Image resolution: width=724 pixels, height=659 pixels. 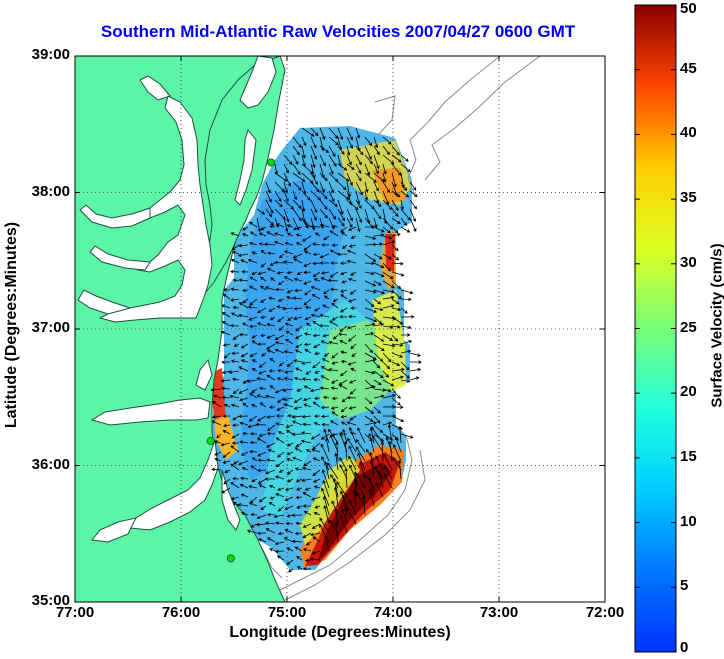 I want to click on coverage-west-orange, so click(x=226, y=437).